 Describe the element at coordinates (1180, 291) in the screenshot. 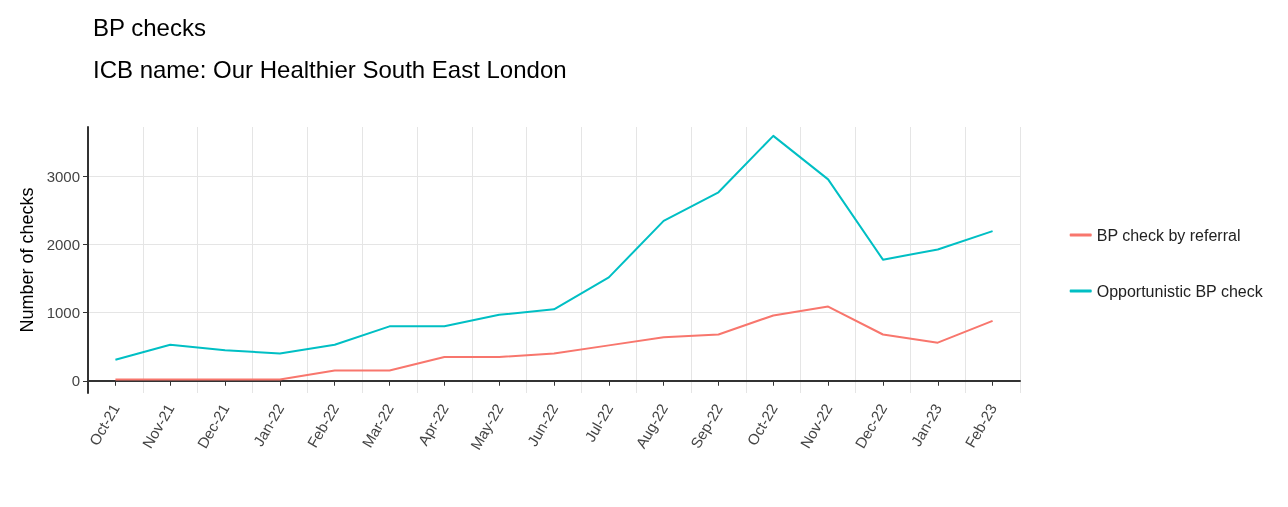

I see `legend-label: Opportunistic BP check` at that location.